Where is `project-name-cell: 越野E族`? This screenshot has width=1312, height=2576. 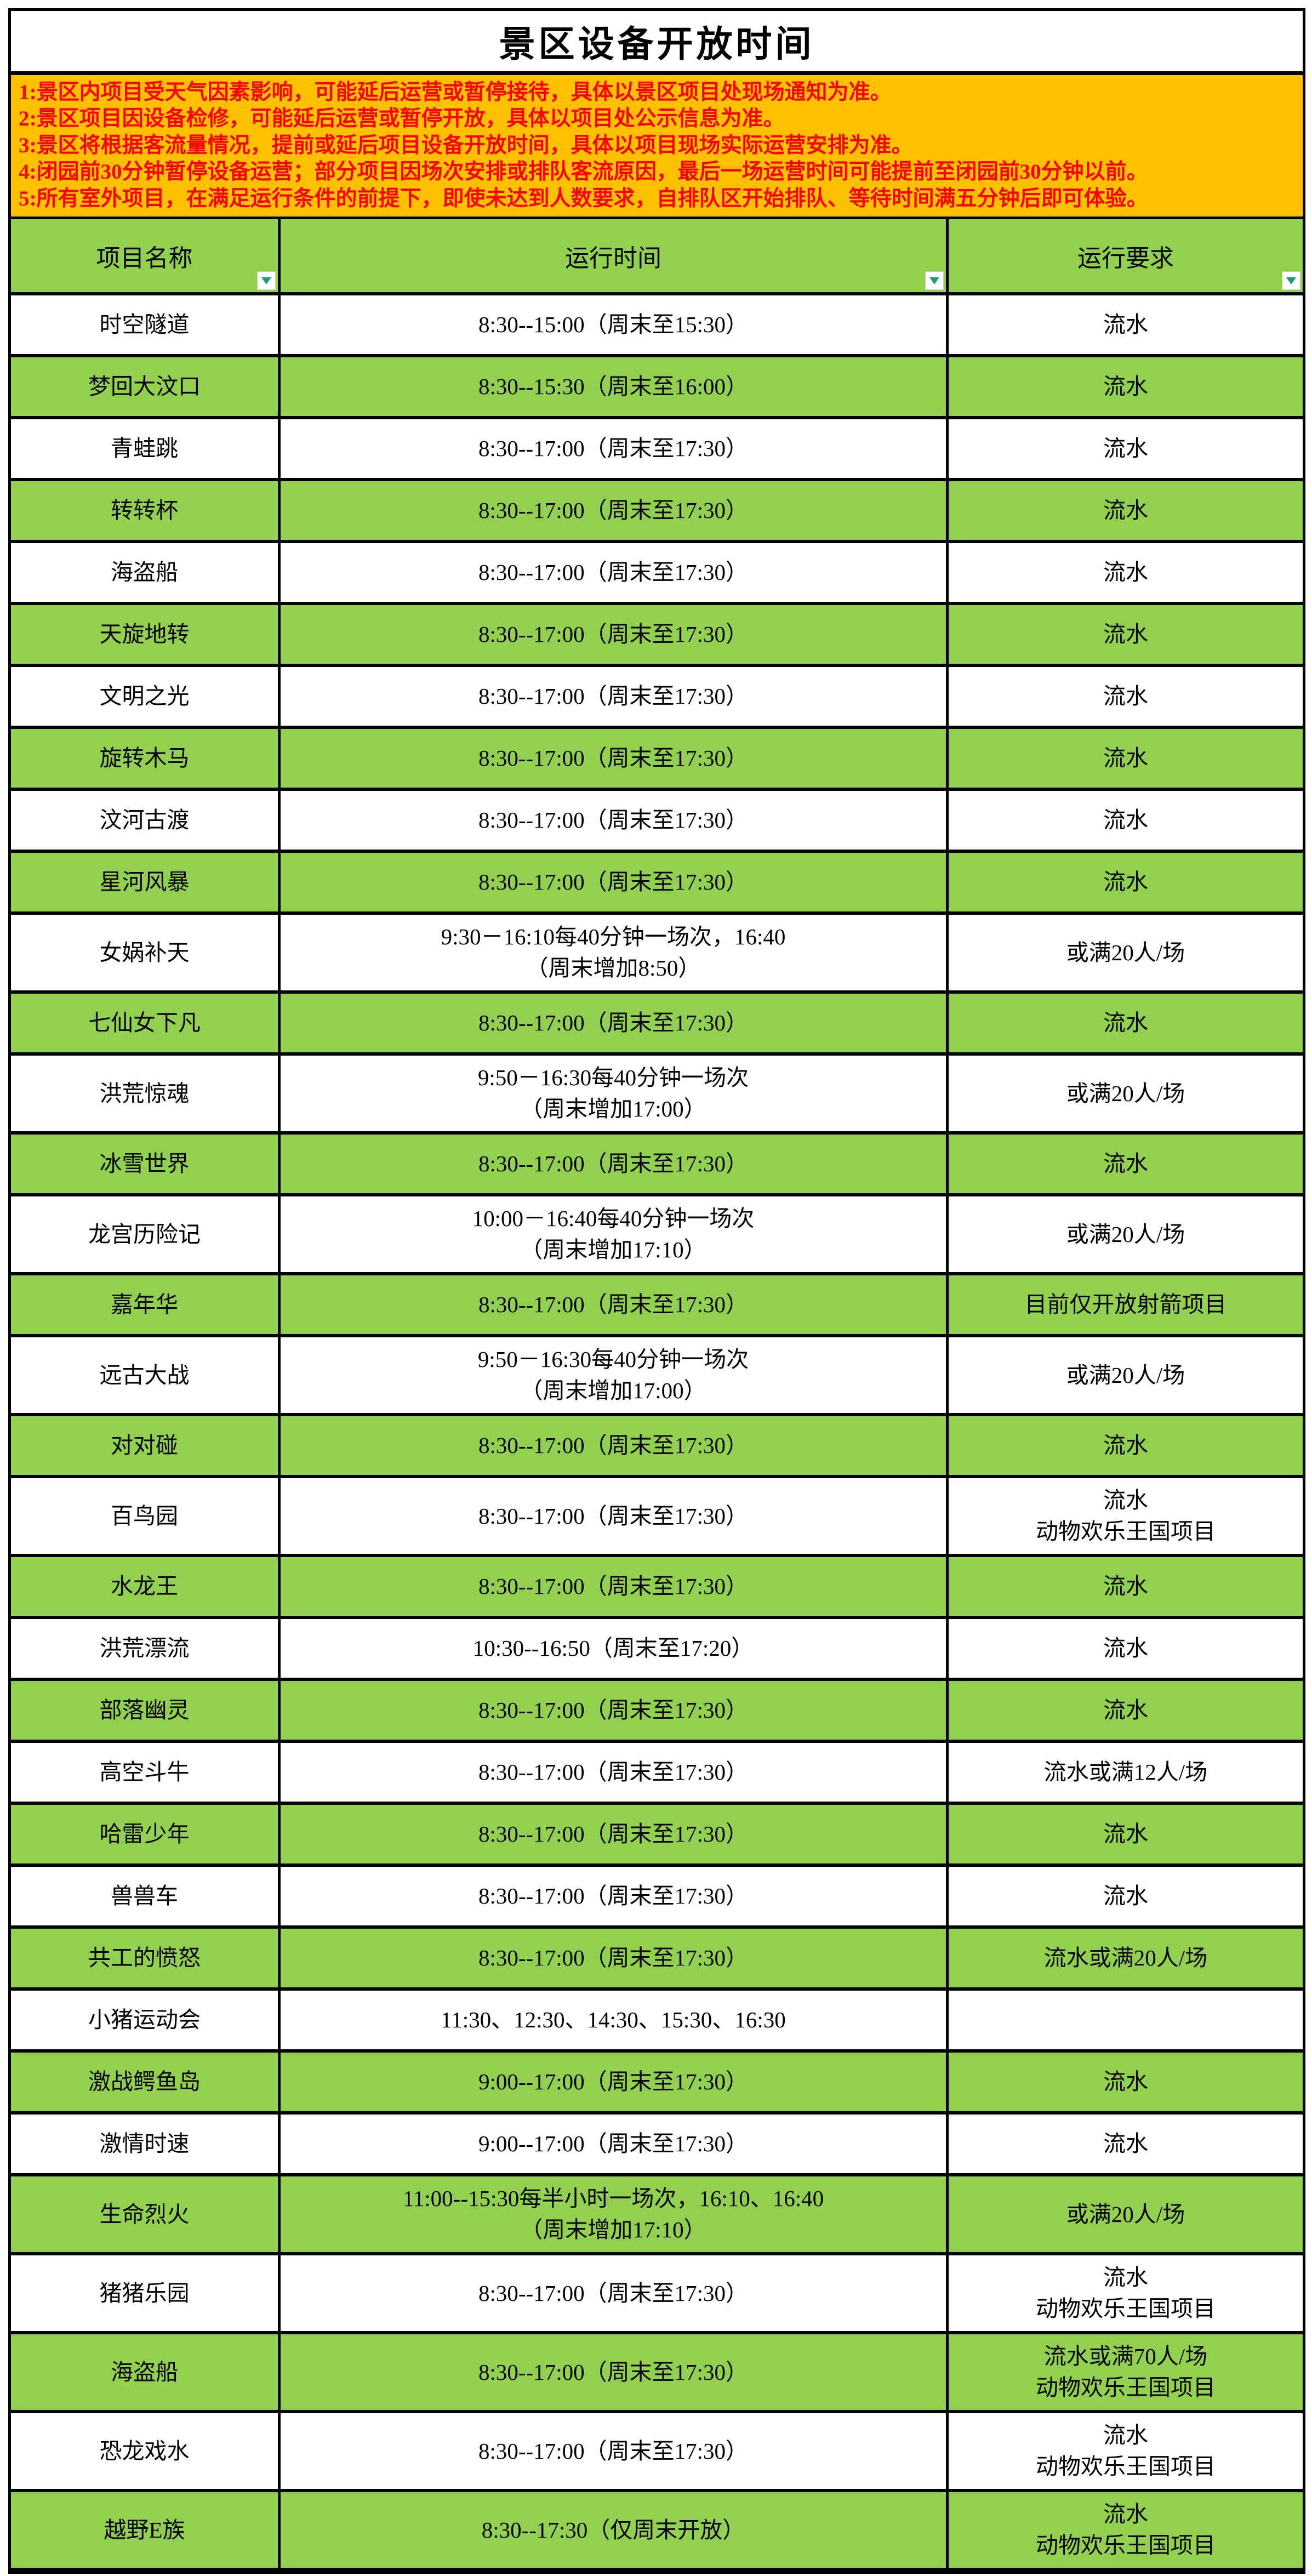 project-name-cell: 越野E族 is located at coordinates (144, 2530).